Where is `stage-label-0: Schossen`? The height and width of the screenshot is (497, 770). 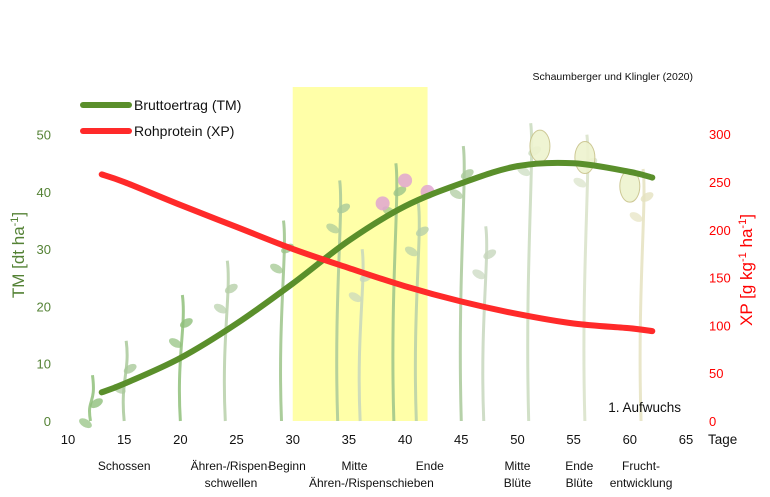
stage-label-0: Schossen is located at coordinates (124, 466).